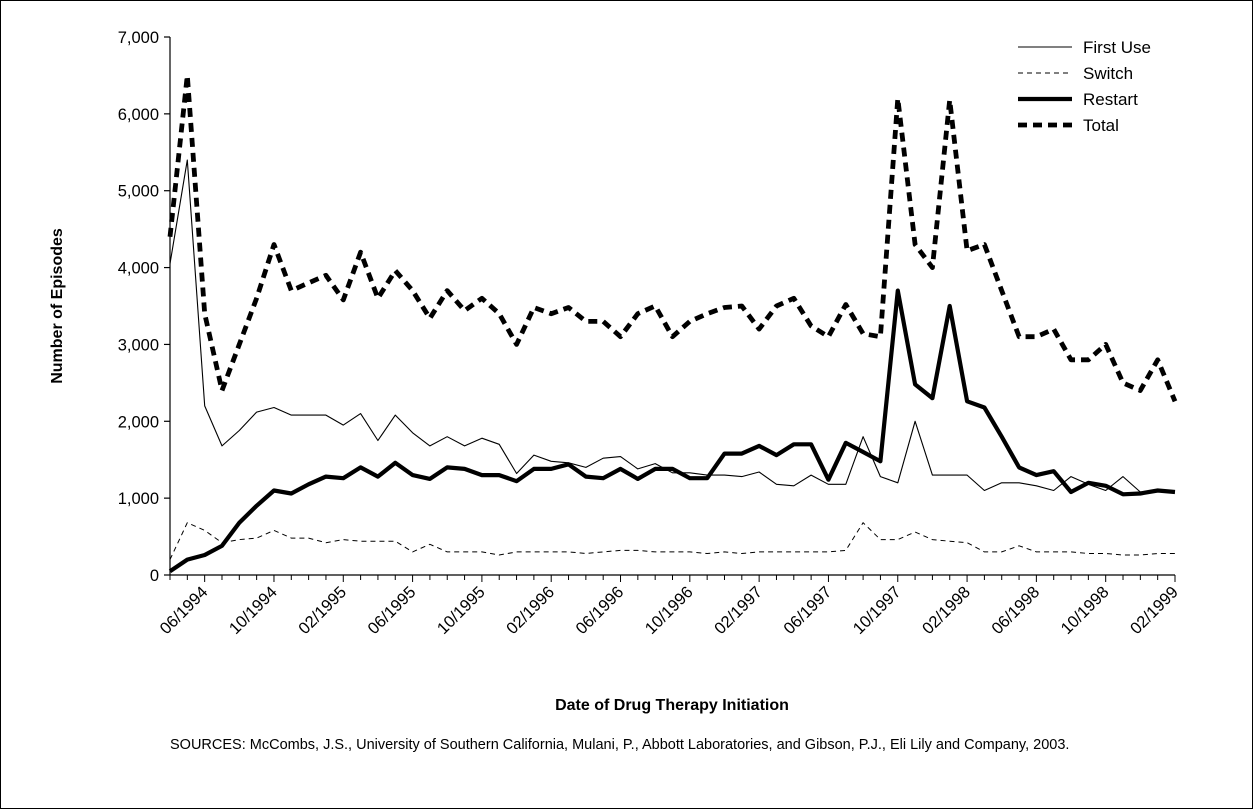  What do you see at coordinates (138, 345) in the screenshot?
I see `y-tick-label: 3,000` at bounding box center [138, 345].